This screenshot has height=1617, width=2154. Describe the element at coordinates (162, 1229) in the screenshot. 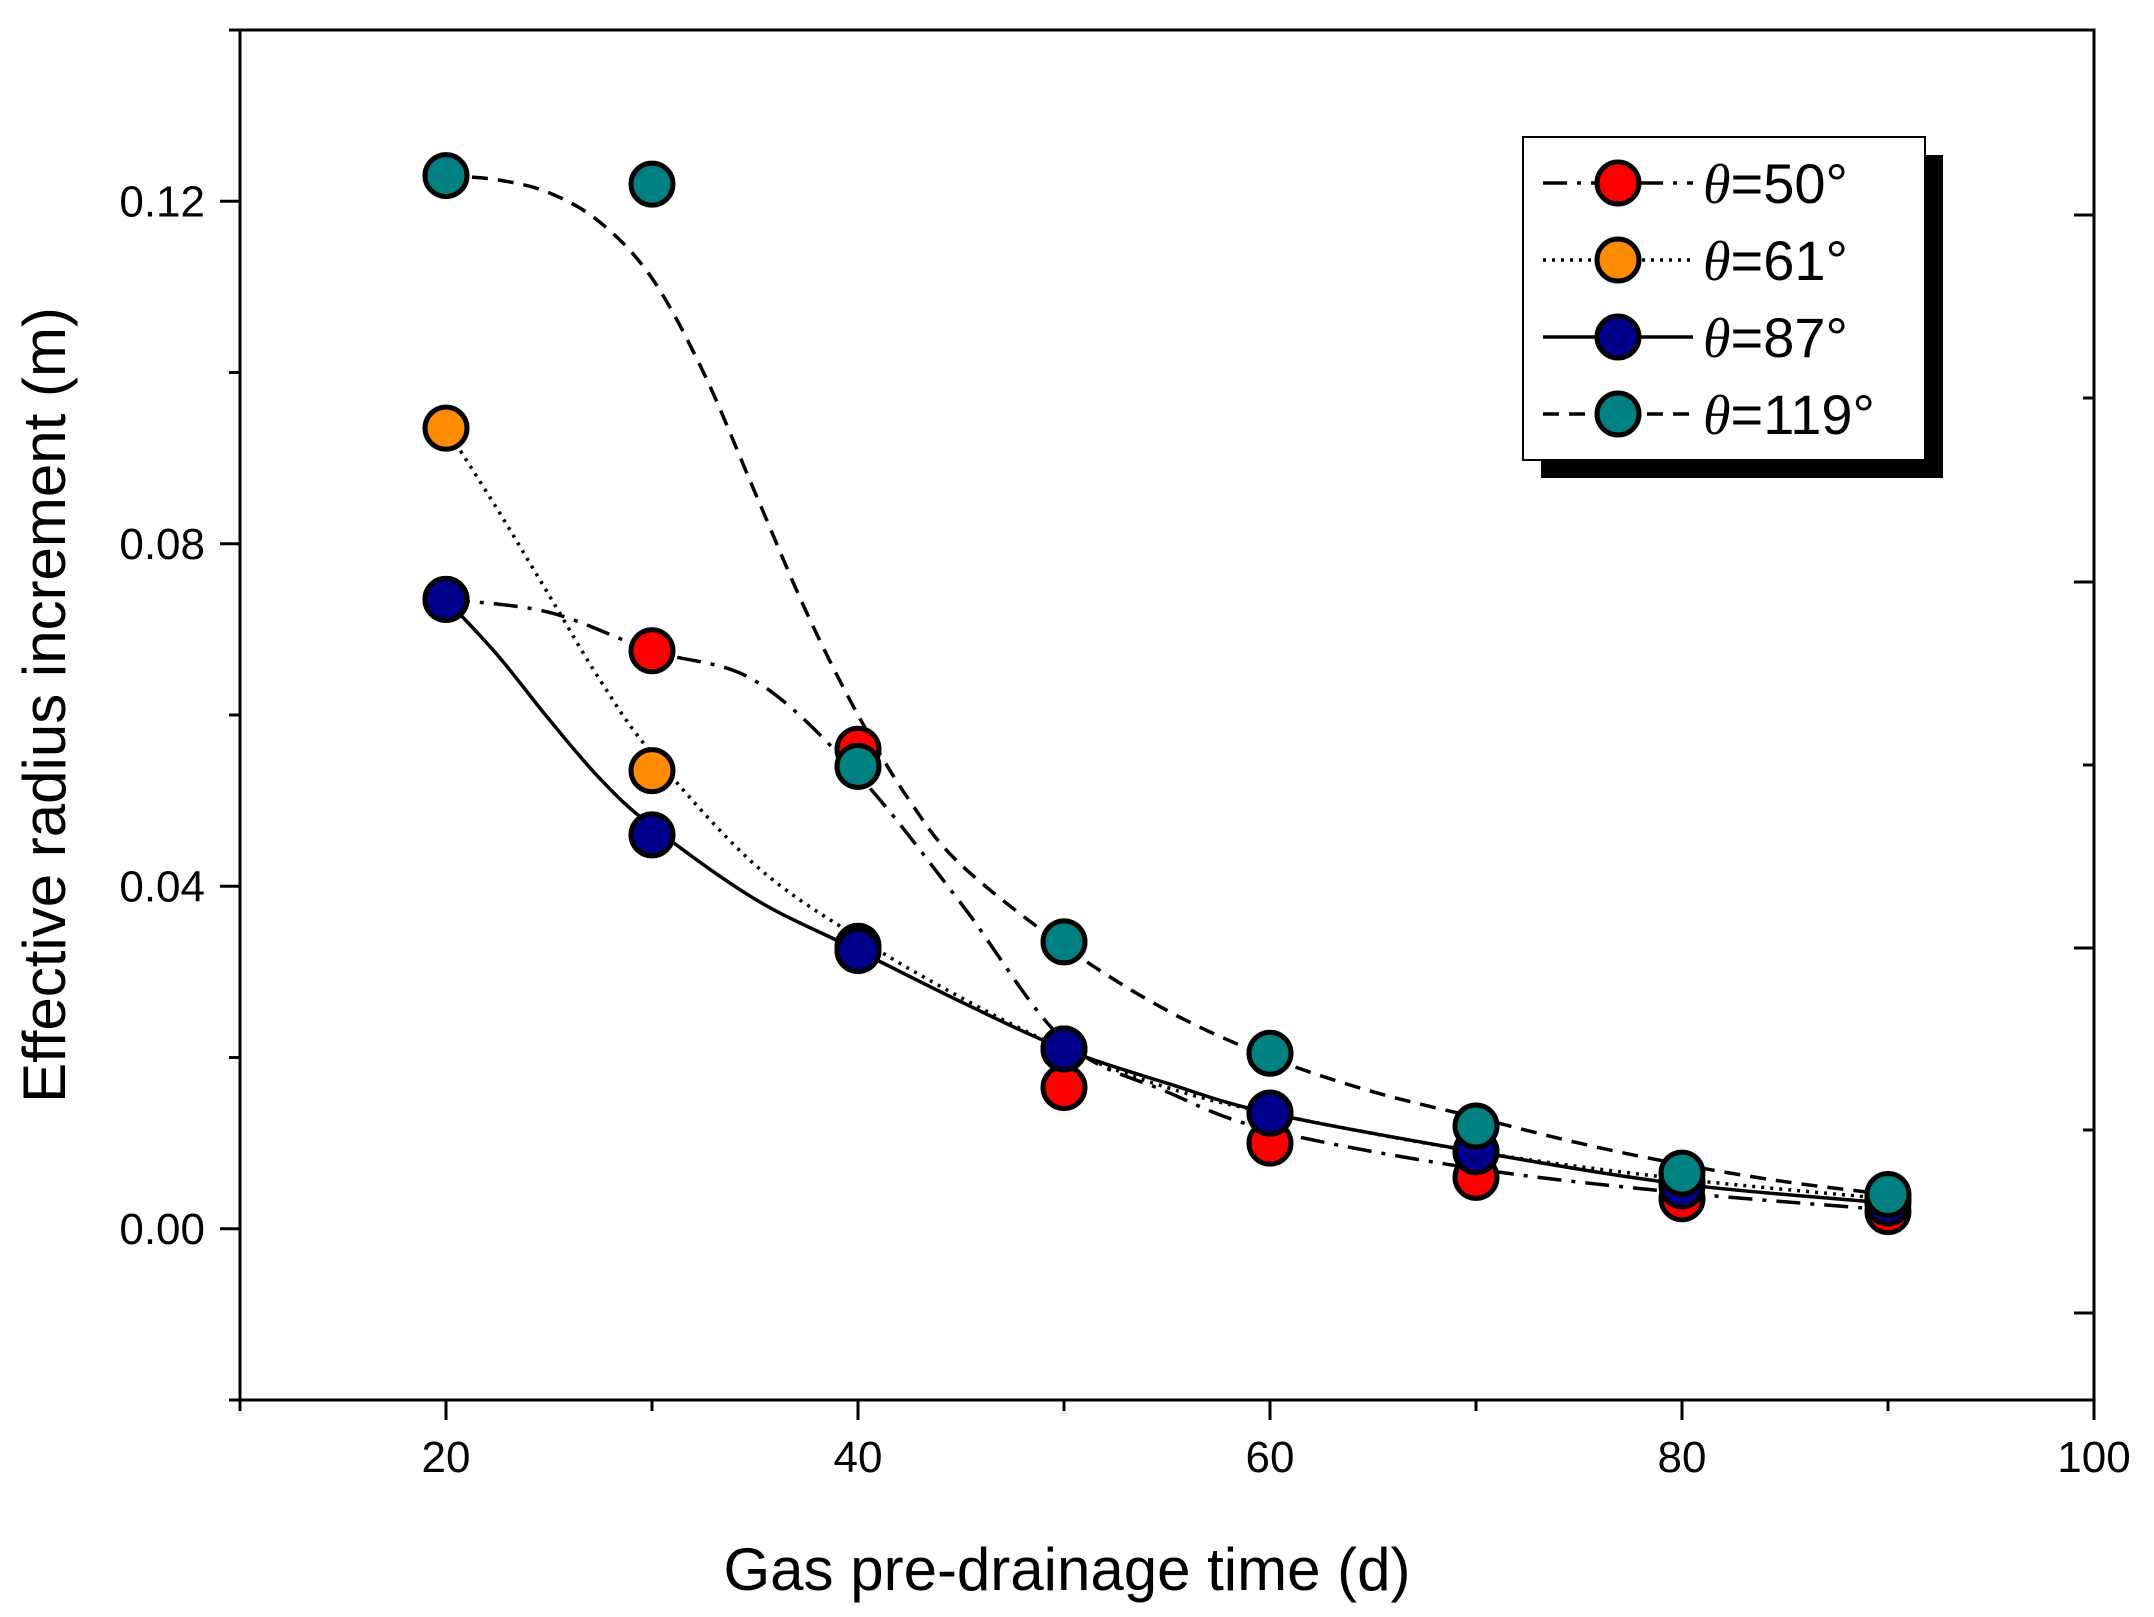

I see `y-tick-label: 0.00` at that location.